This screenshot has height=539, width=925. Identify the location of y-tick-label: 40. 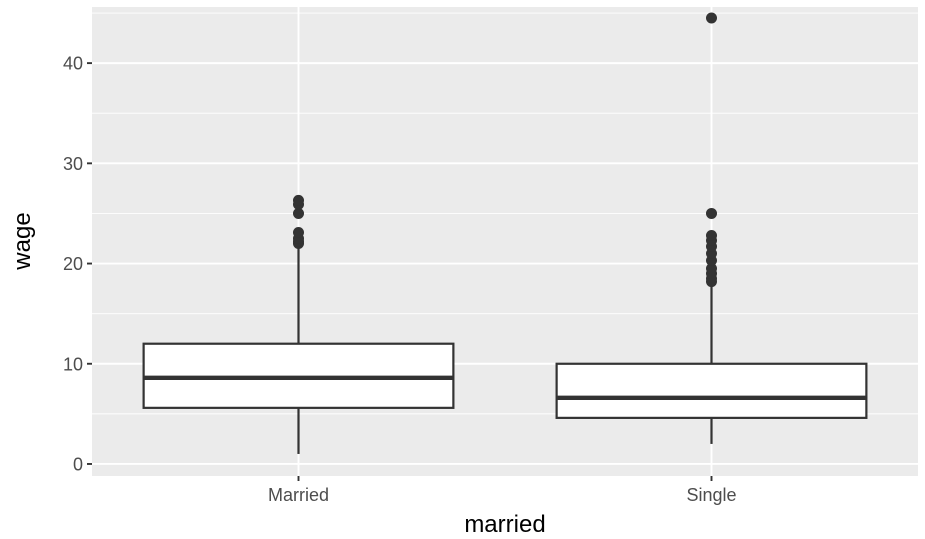
(73, 64).